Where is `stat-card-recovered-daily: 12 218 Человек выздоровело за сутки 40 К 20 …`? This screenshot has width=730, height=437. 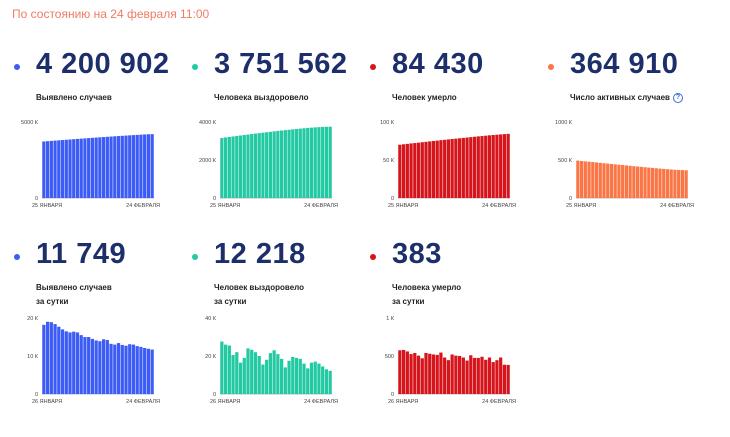 stat-card-recovered-daily: 12 218 Человек выздоровело за сутки 40 К 20 … is located at coordinates (275, 330).